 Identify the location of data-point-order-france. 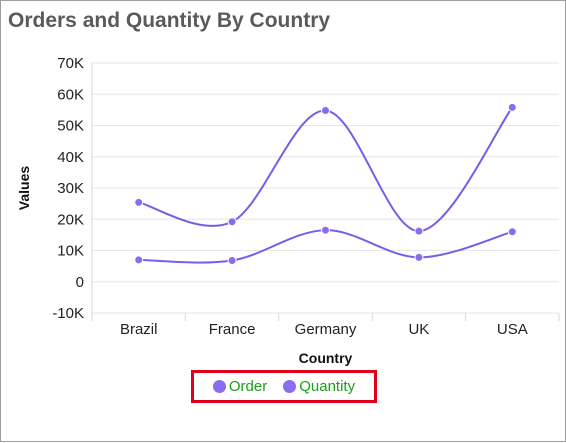
(232, 260).